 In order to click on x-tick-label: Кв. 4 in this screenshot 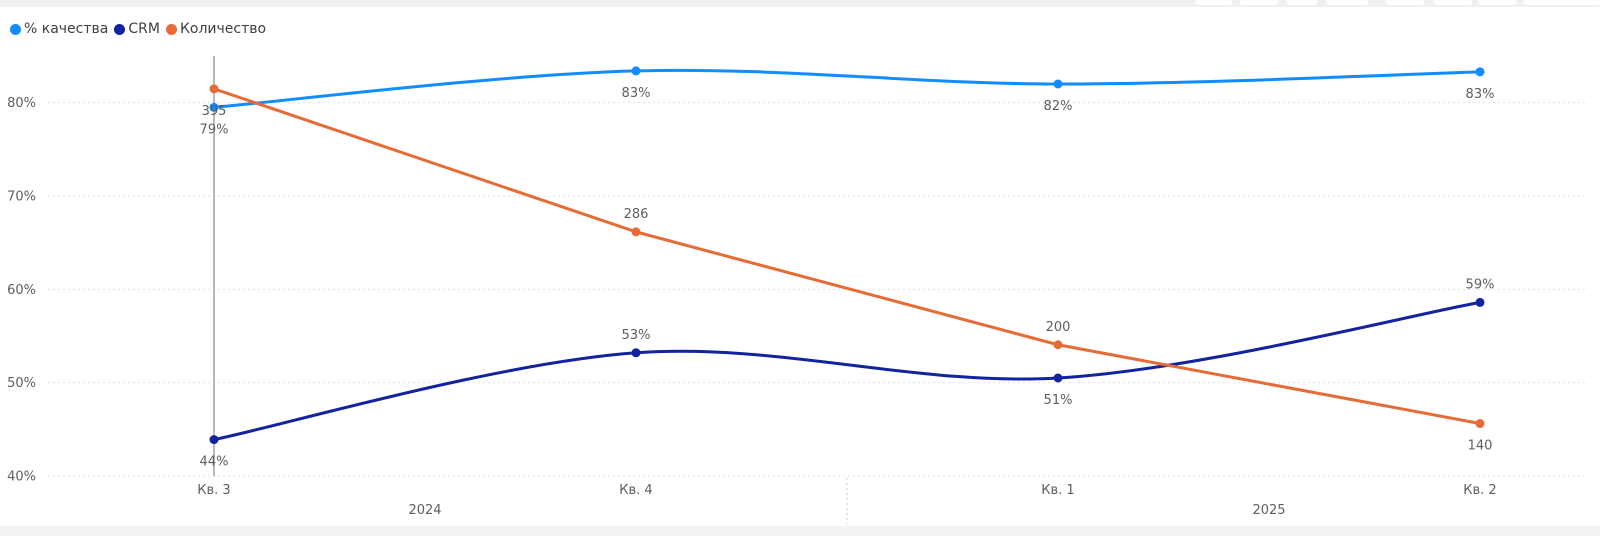, I will do `click(635, 490)`.